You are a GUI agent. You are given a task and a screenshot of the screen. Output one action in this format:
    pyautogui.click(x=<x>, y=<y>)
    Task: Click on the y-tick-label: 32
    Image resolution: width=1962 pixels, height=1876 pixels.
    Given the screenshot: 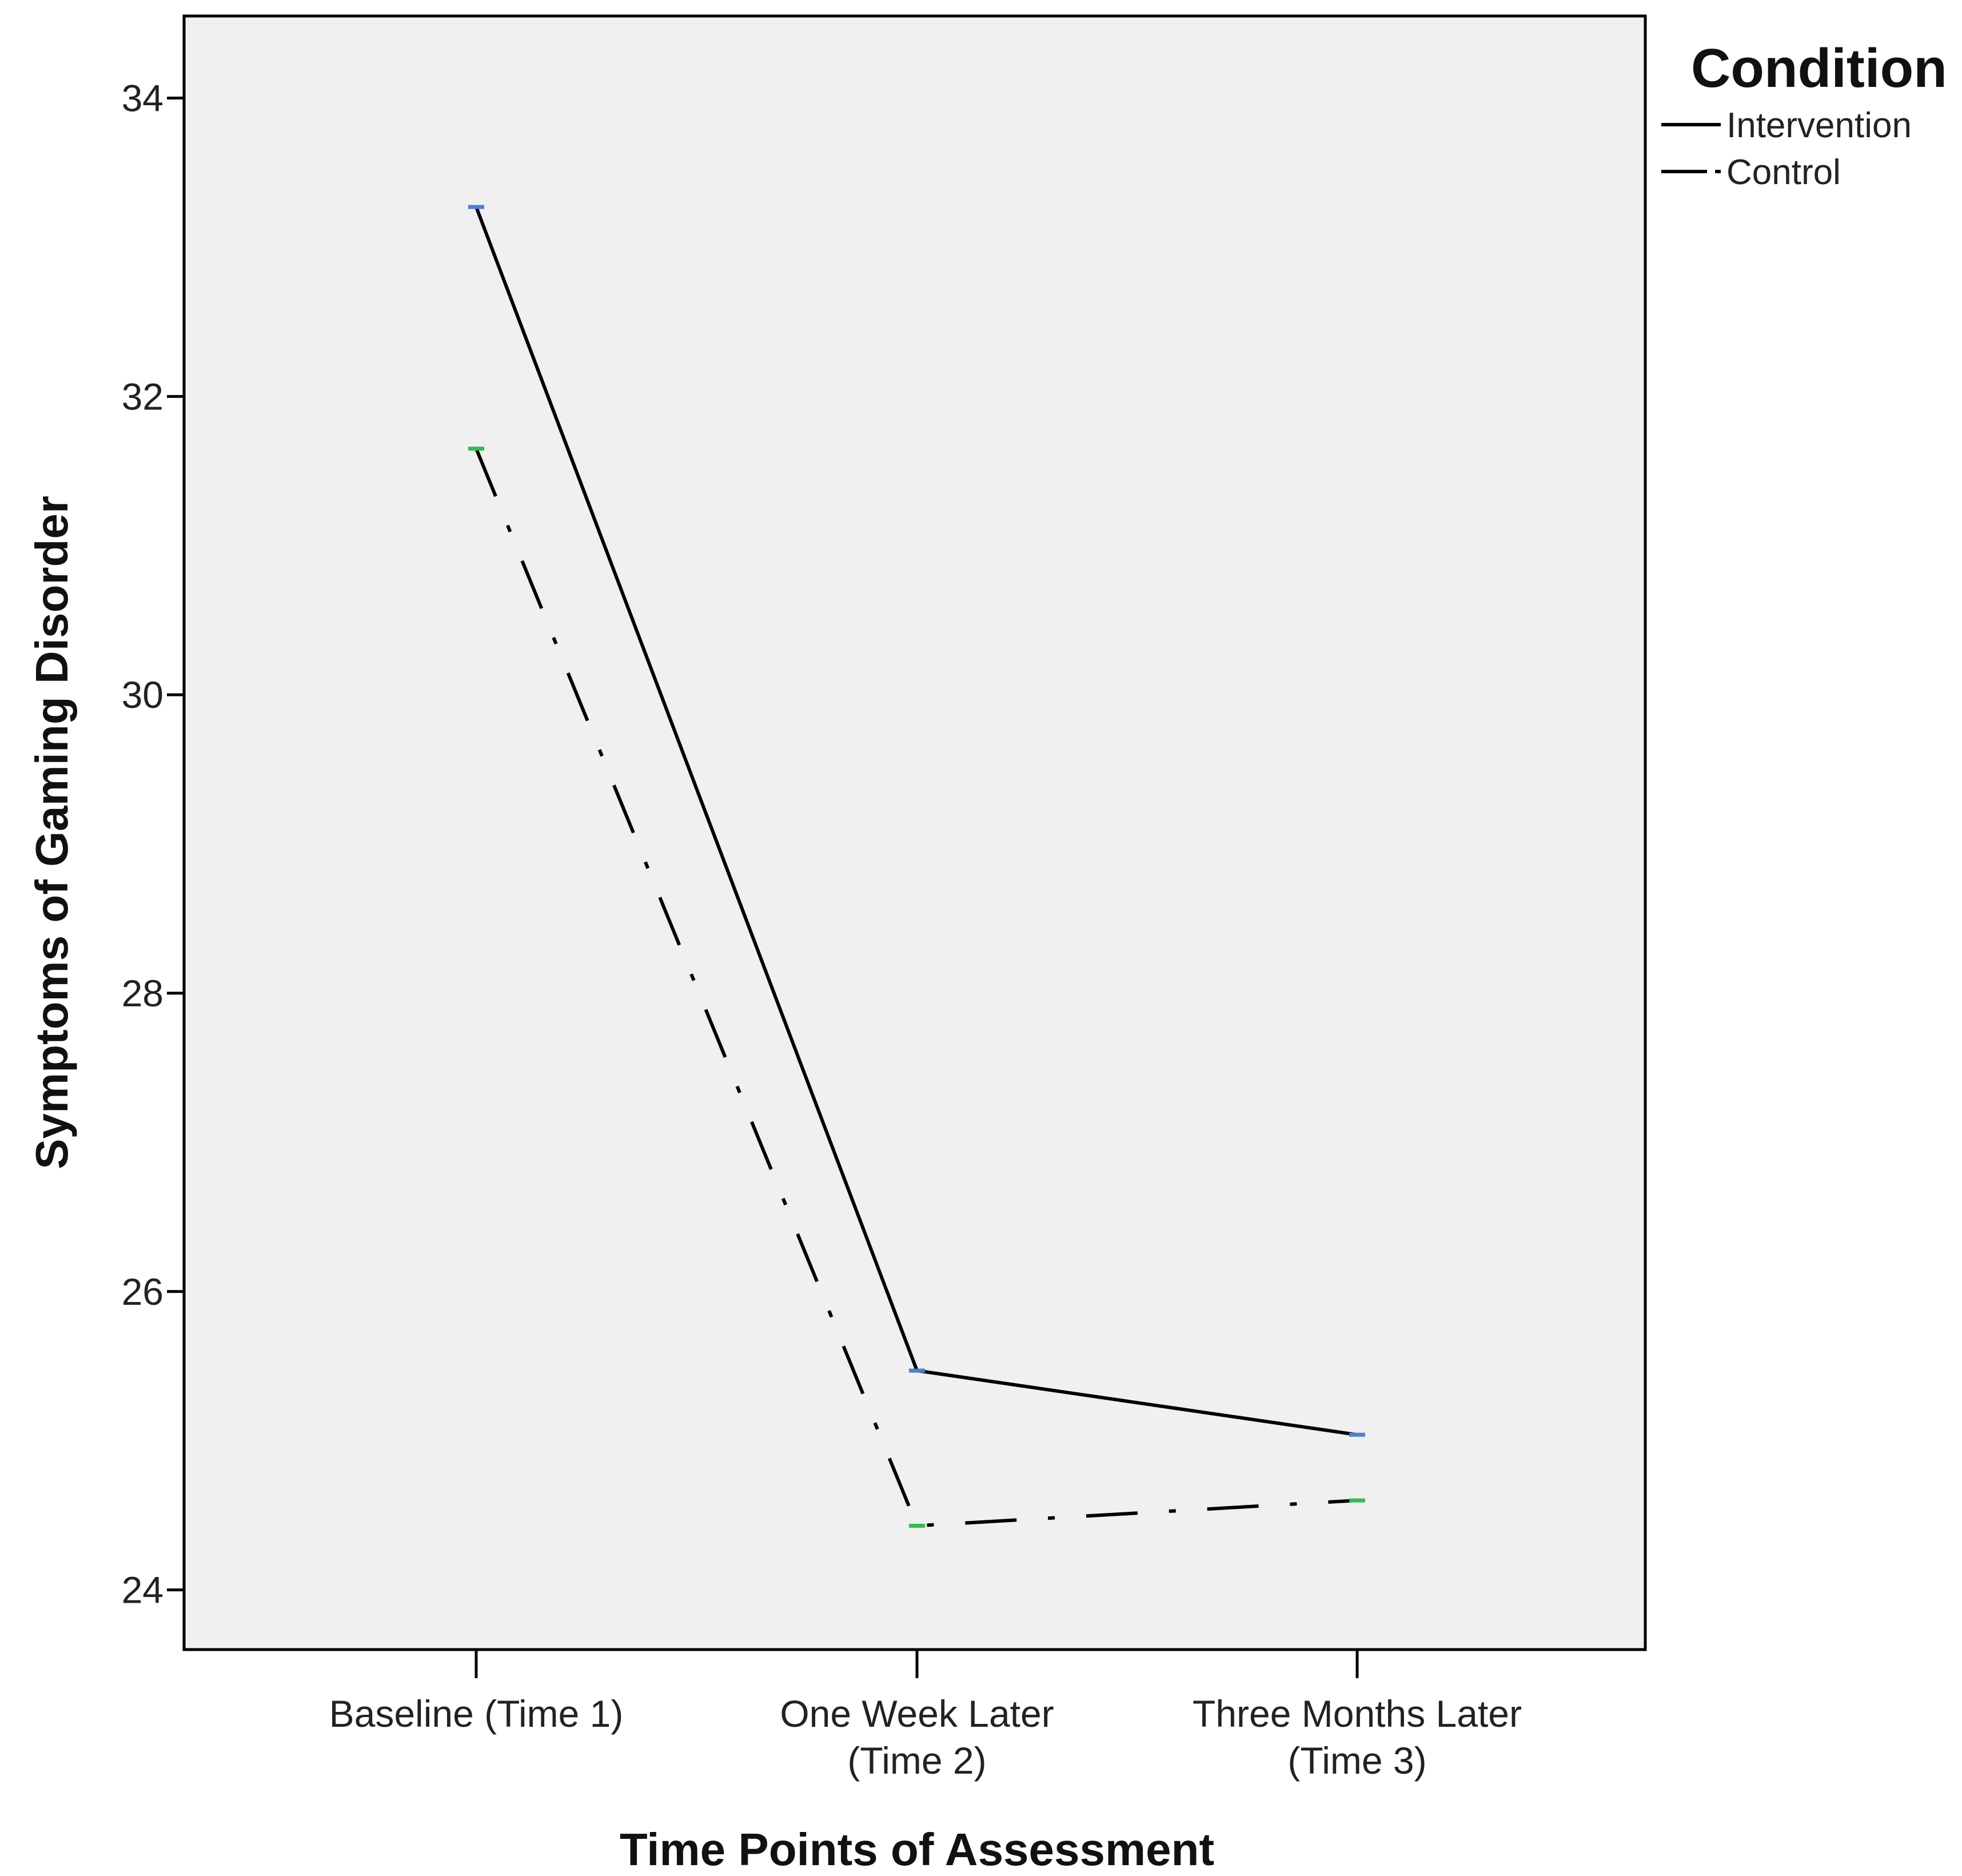 What is the action you would take?
    pyautogui.click(x=143, y=396)
    